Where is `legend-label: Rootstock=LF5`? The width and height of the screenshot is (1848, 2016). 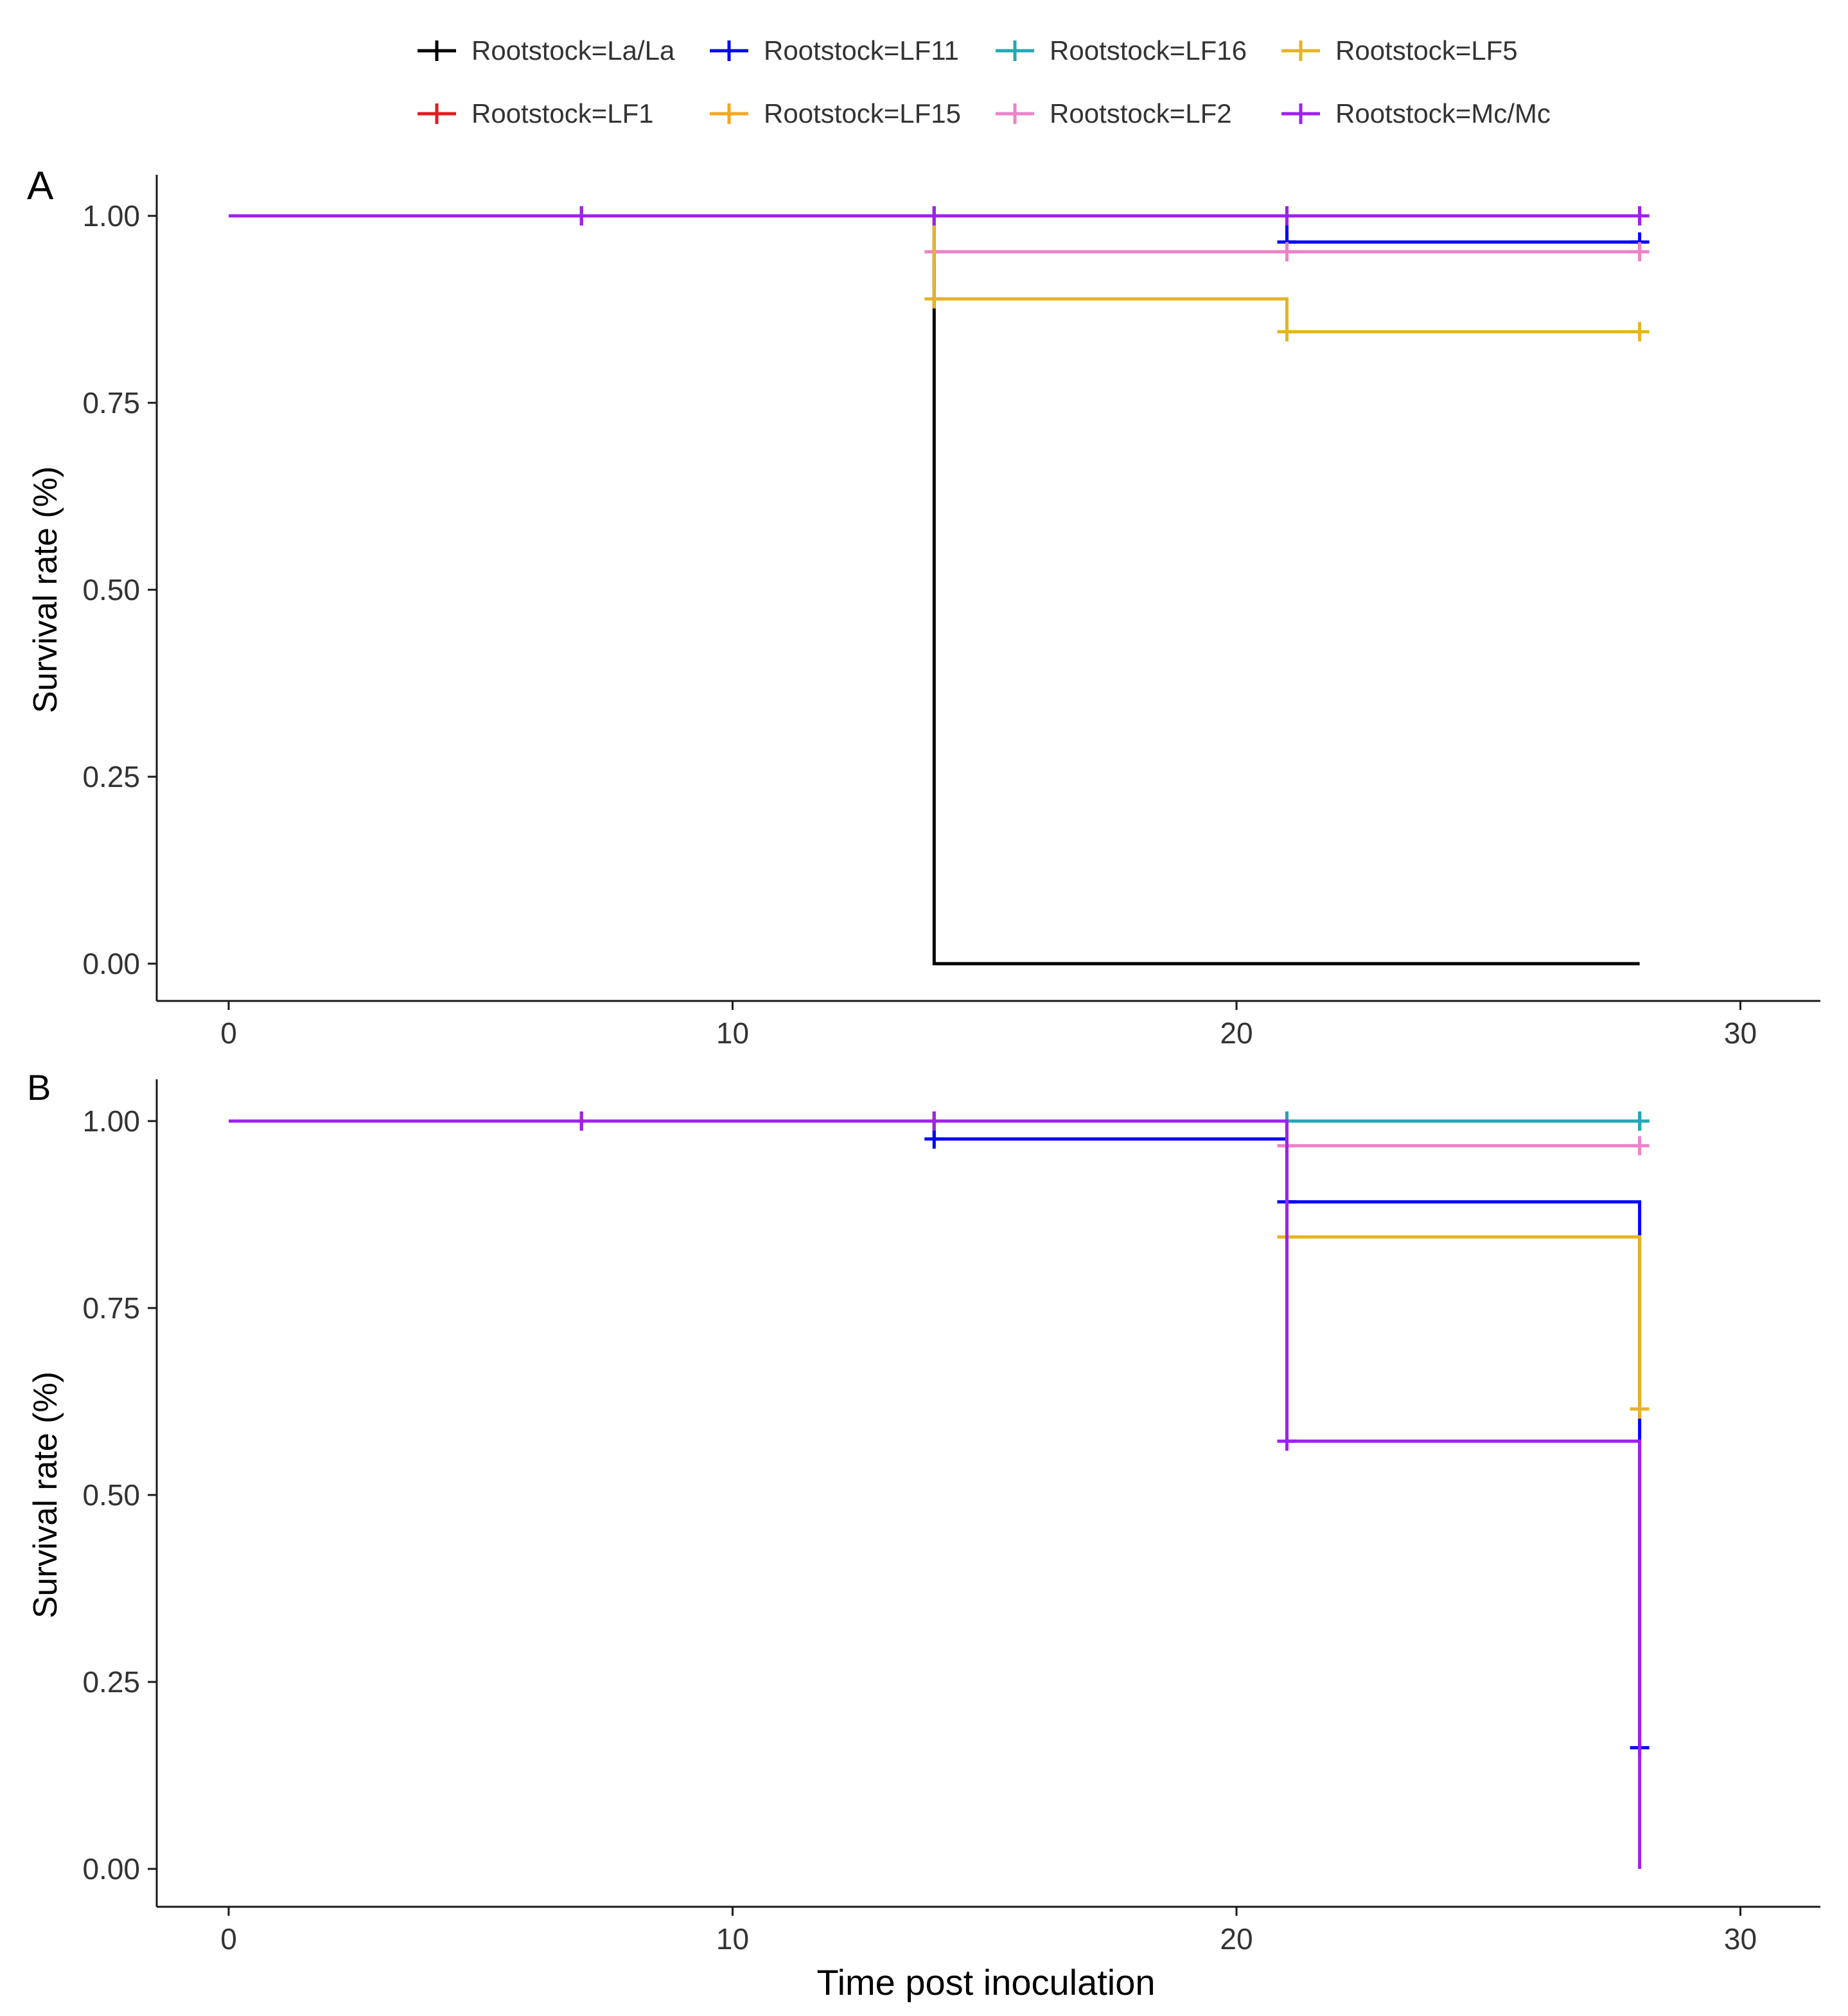
legend-label: Rootstock=LF5 is located at coordinates (1426, 50).